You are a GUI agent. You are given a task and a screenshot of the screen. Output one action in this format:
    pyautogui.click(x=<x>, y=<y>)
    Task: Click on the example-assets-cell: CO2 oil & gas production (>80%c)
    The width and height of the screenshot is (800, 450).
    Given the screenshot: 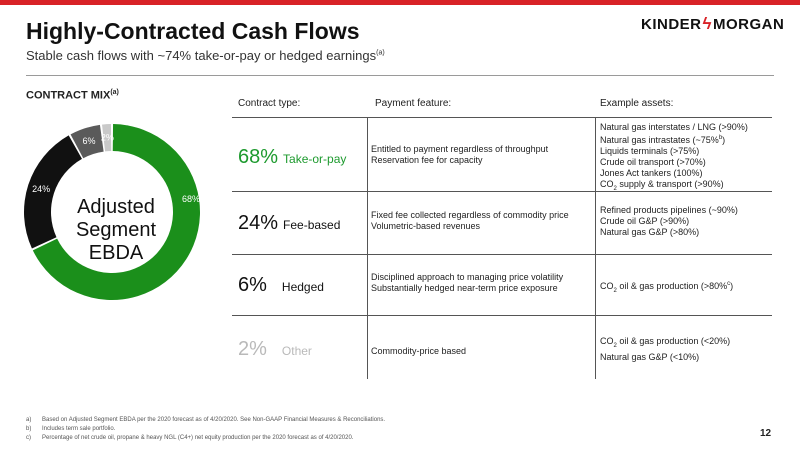 What is the action you would take?
    pyautogui.click(x=667, y=287)
    